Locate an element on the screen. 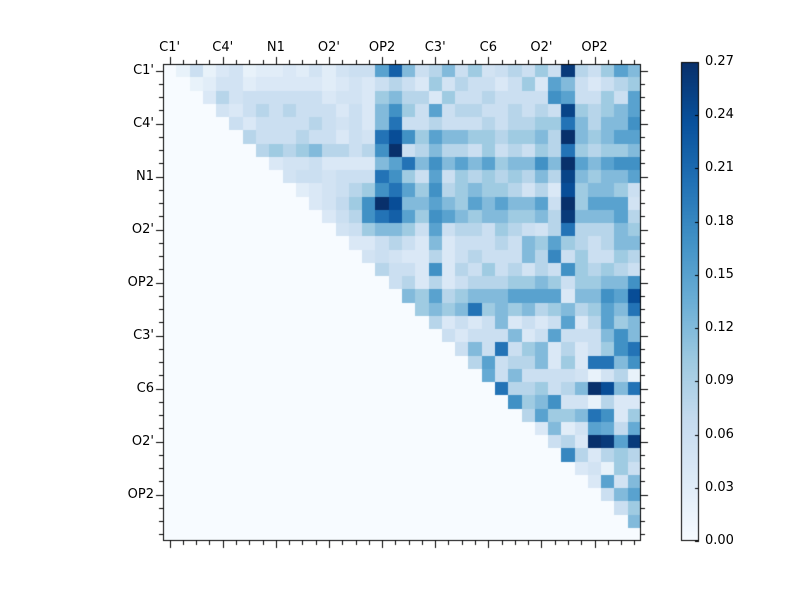  colorbar-tick-label: 0.12 is located at coordinates (719, 328).